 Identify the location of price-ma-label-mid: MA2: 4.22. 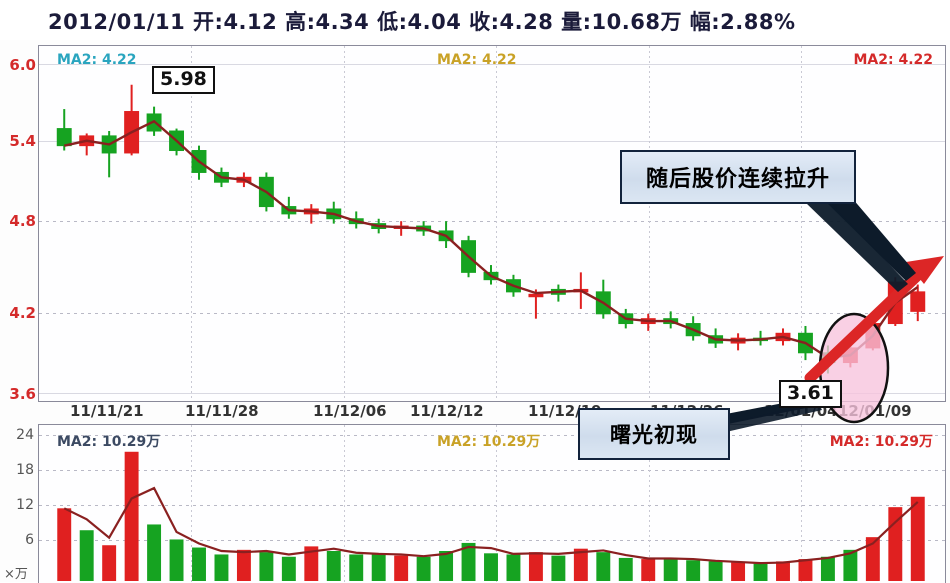
(477, 60).